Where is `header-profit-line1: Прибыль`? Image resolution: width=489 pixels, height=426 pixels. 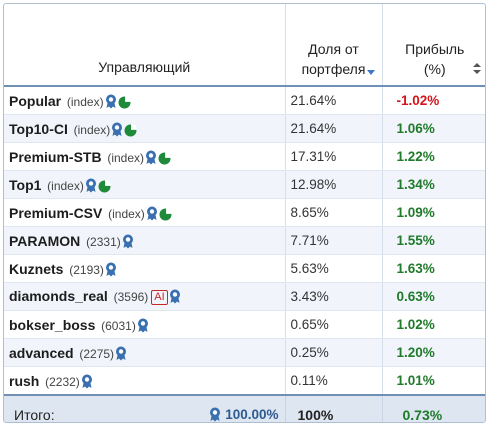
header-profit-line1: Прибыль is located at coordinates (435, 49).